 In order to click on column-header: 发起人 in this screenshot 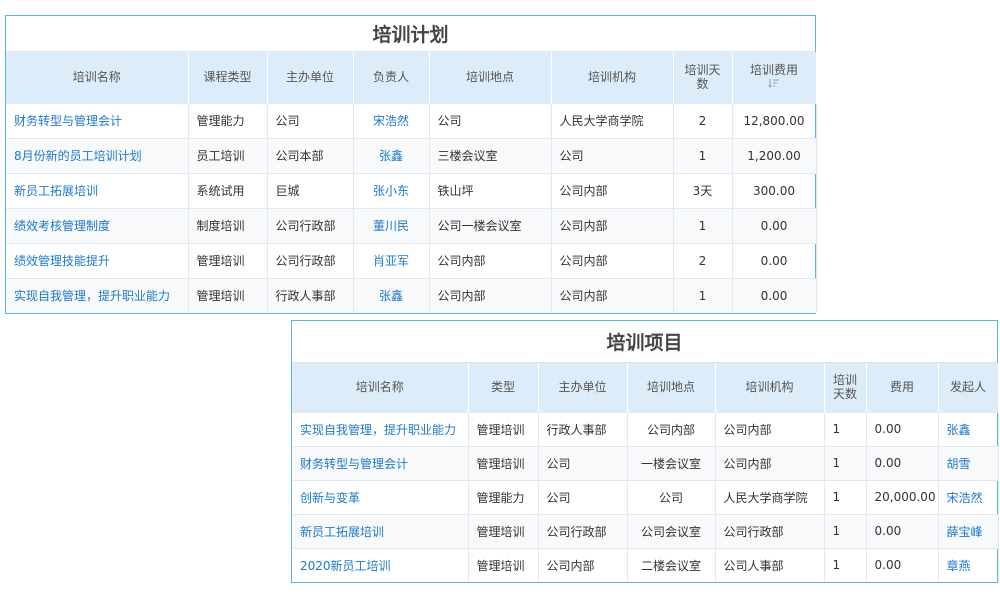, I will do `click(968, 387)`.